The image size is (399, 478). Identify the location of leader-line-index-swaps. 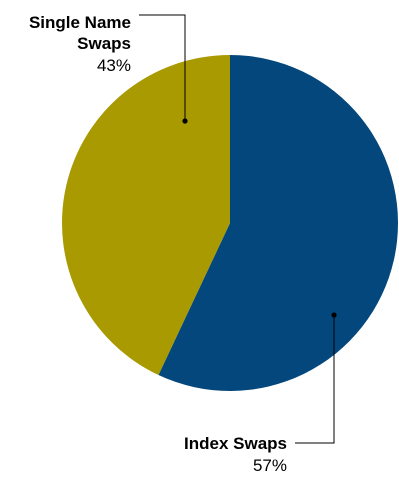
(315, 379).